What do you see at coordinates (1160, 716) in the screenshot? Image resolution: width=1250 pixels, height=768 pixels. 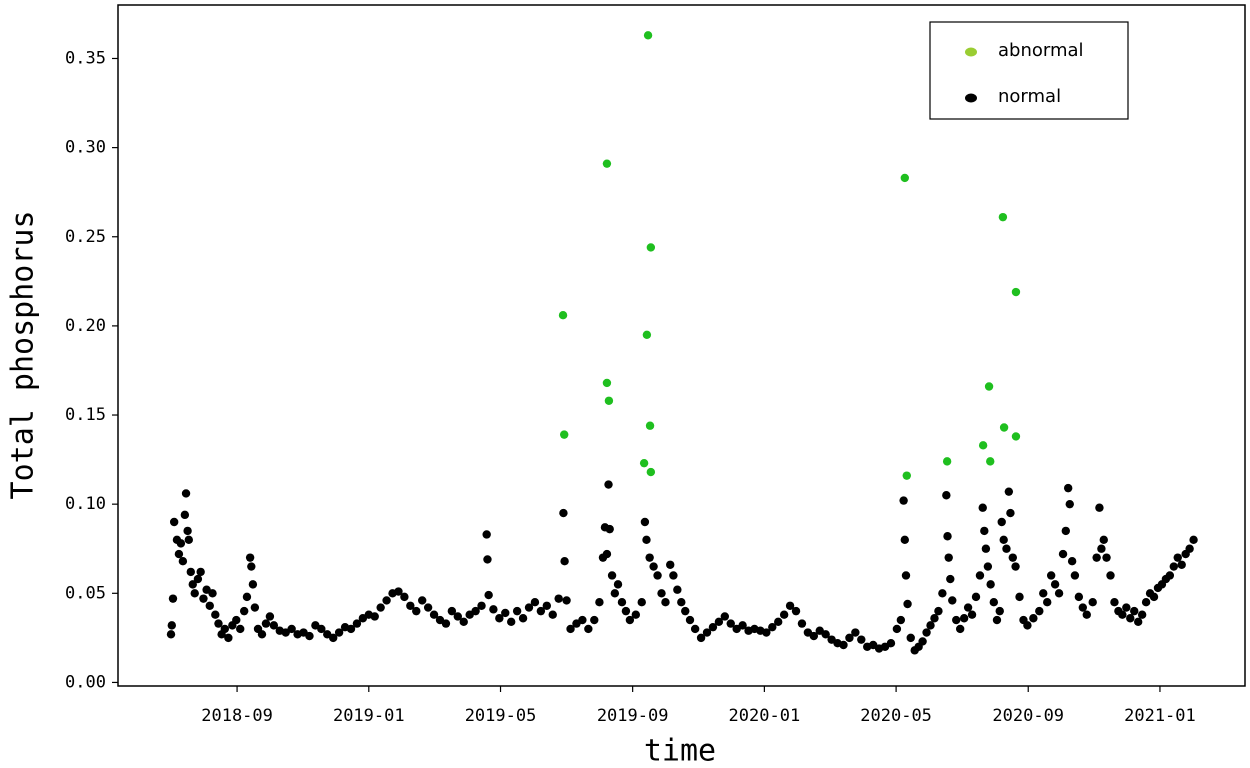 I see `x-tick-label: 2021-01` at bounding box center [1160, 716].